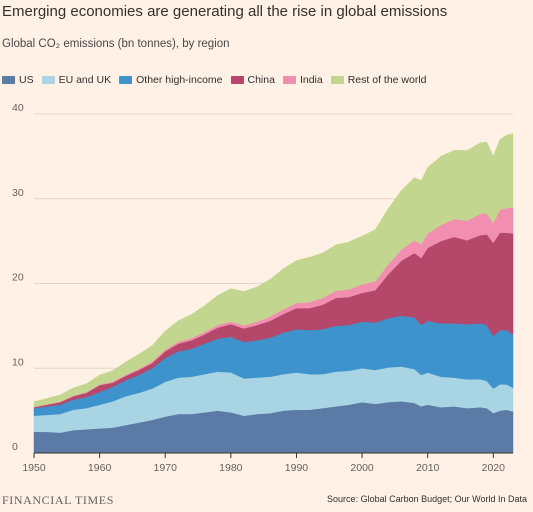  Describe the element at coordinates (18, 108) in the screenshot. I see `y-tick-label: 40` at that location.